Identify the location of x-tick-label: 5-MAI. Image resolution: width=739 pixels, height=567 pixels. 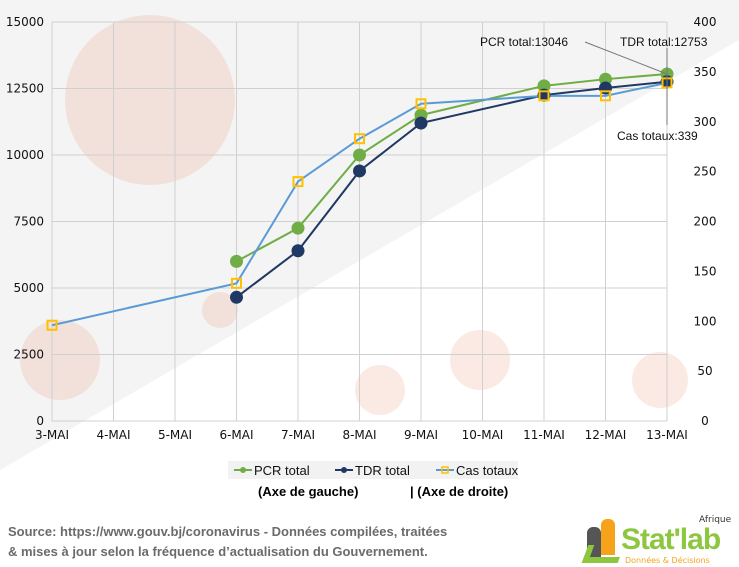
(175, 435).